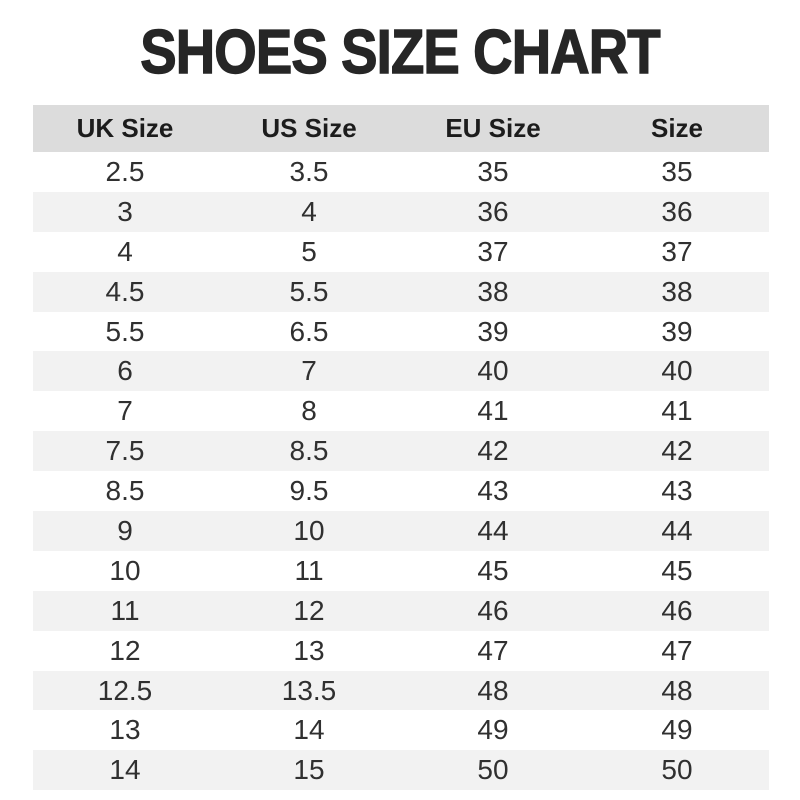 The image size is (800, 800). Describe the element at coordinates (401, 411) in the screenshot. I see `table-row: 7 8 41 41` at that location.